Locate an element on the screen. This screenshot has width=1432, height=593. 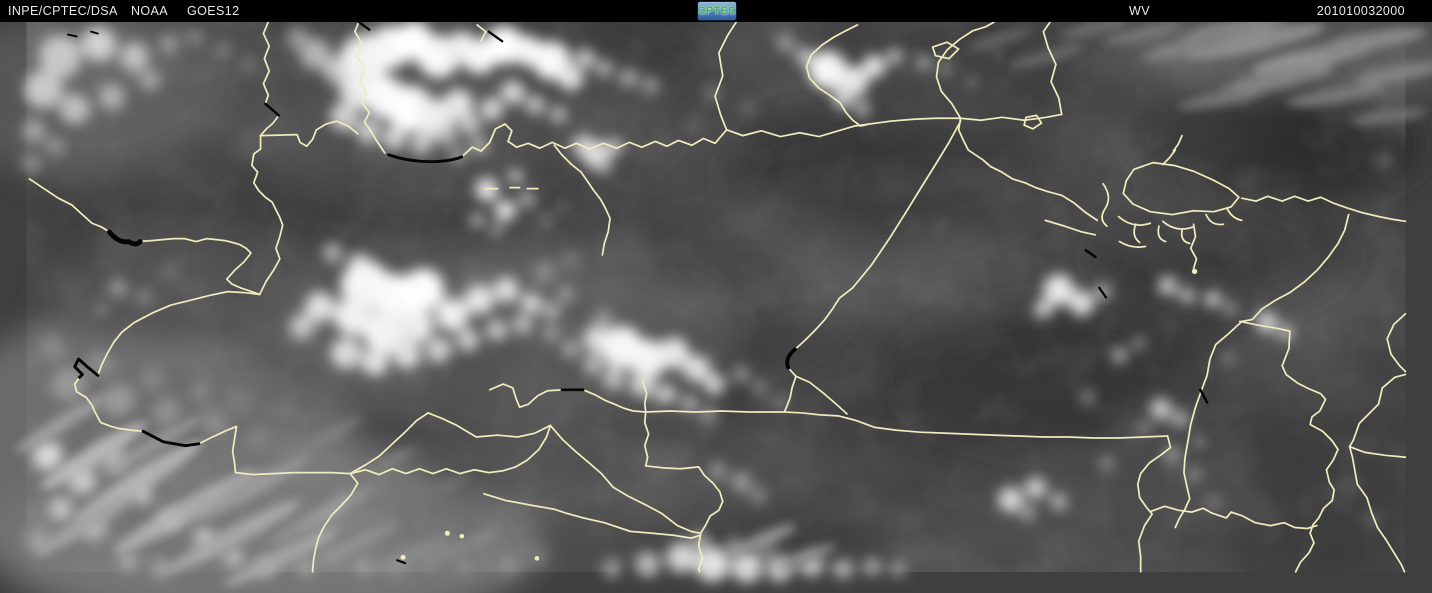
channel-label: WV is located at coordinates (1139, 11).